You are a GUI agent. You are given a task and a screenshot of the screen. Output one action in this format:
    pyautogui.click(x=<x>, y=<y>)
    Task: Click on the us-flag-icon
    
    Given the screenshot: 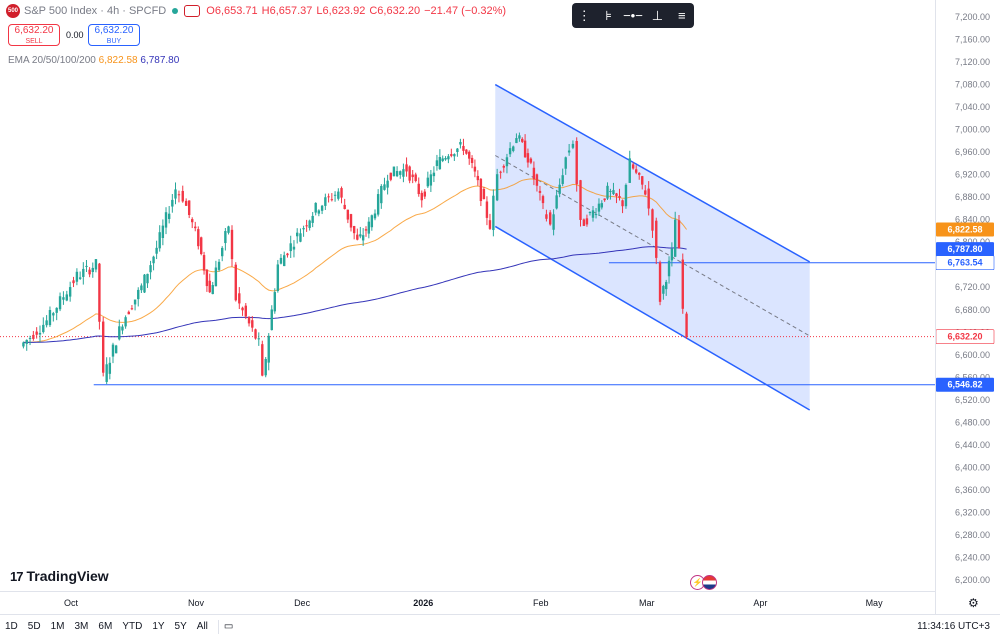 What is the action you would take?
    pyautogui.click(x=709, y=582)
    